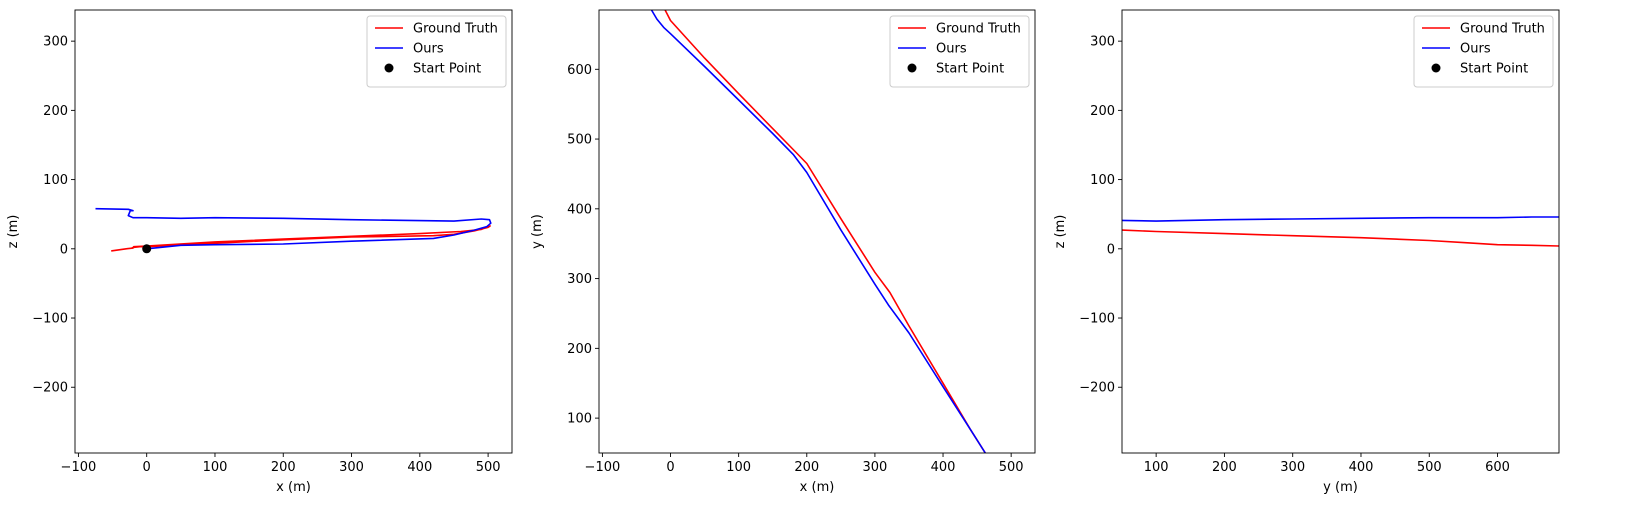 This screenshot has height=525, width=1637. I want to click on y-axis-label: y (m), so click(537, 231).